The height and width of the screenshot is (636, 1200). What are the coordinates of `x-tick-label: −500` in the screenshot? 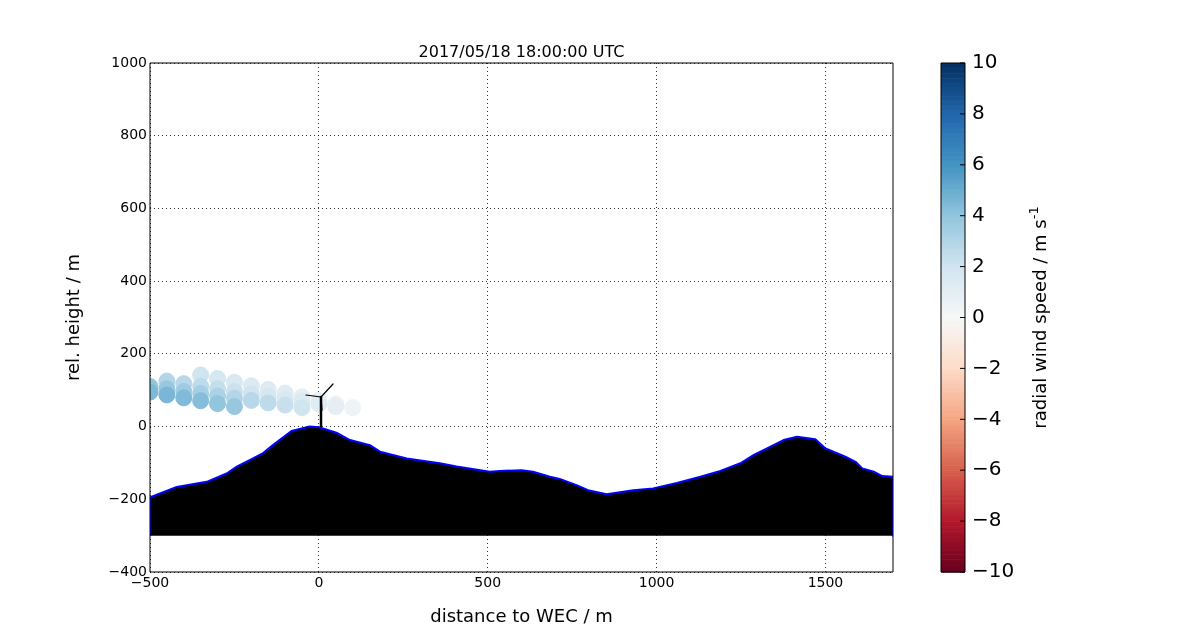 It's located at (150, 582).